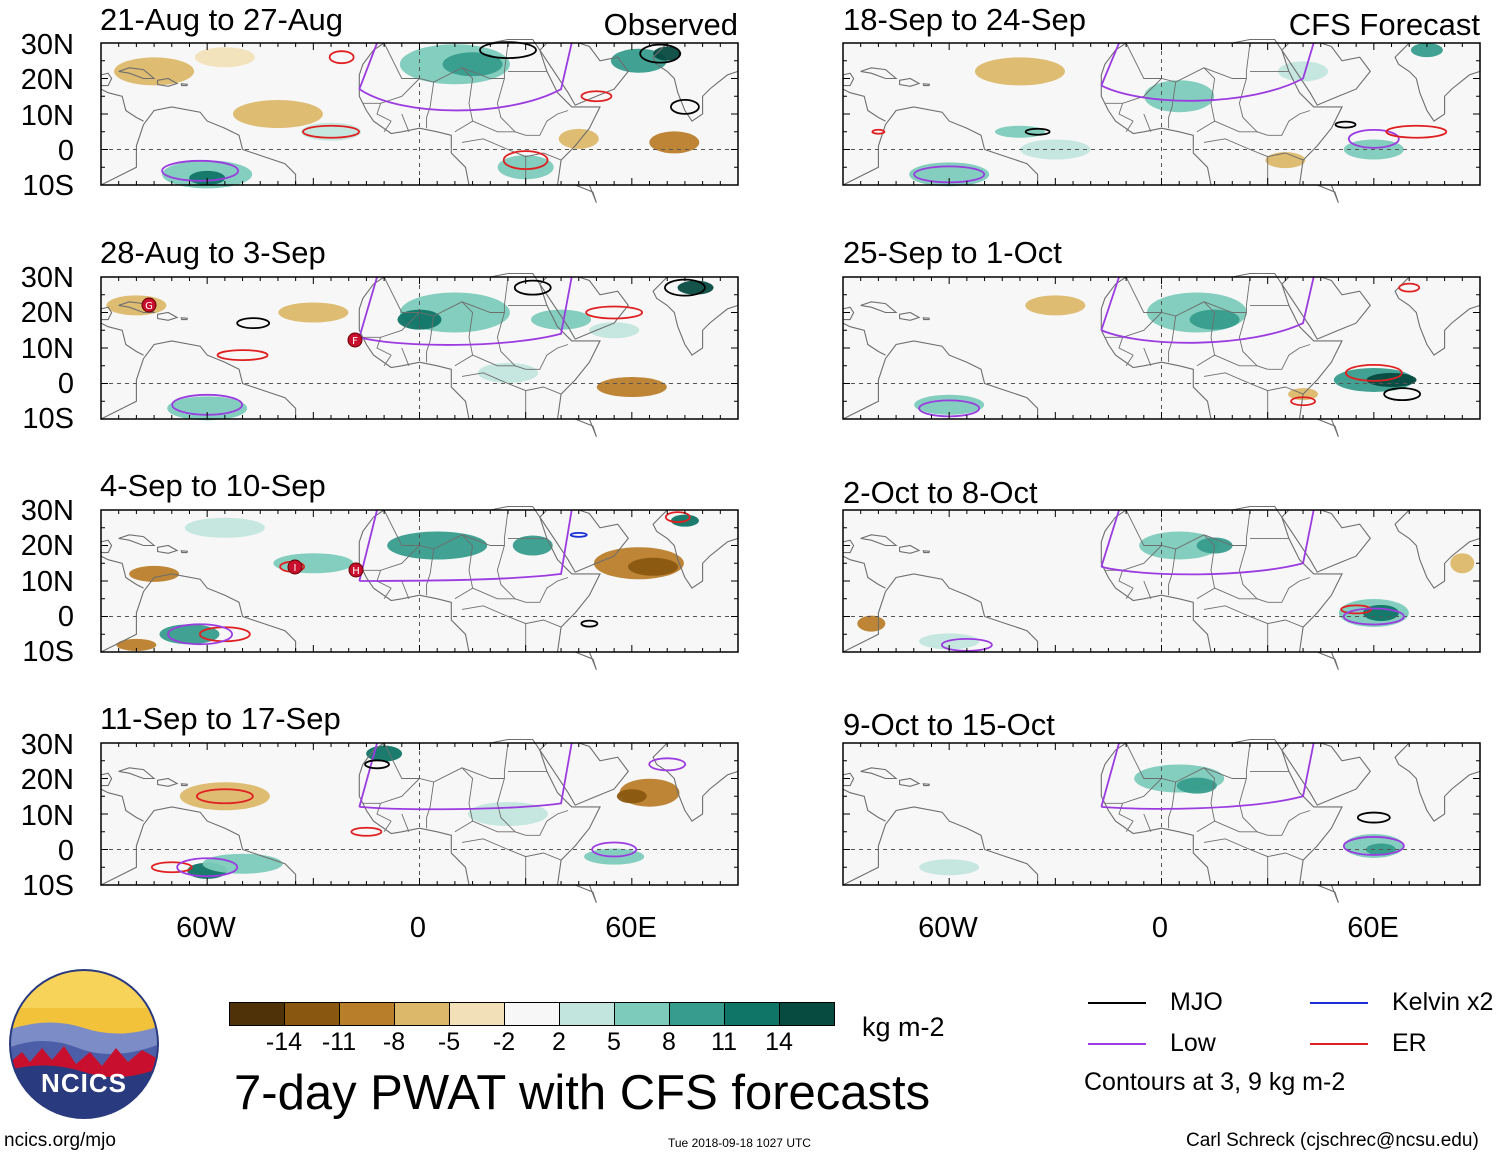 The image size is (1510, 1158). I want to click on colorbar-label: -5, so click(449, 1042).